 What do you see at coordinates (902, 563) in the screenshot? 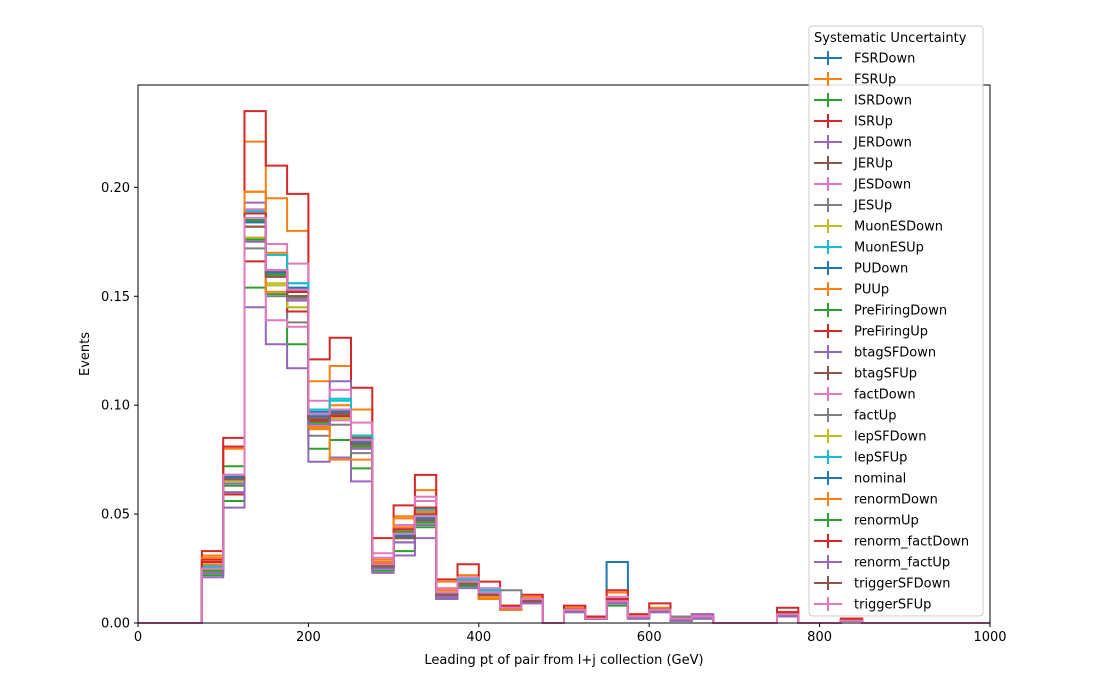
I see `legend-label: renorm_factUp` at bounding box center [902, 563].